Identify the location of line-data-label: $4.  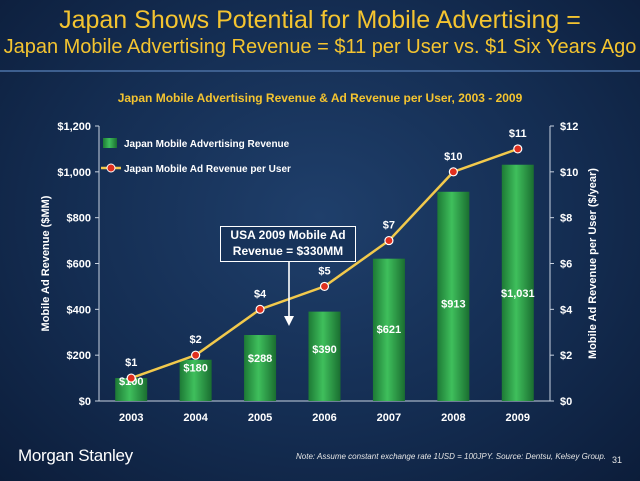
(260, 294).